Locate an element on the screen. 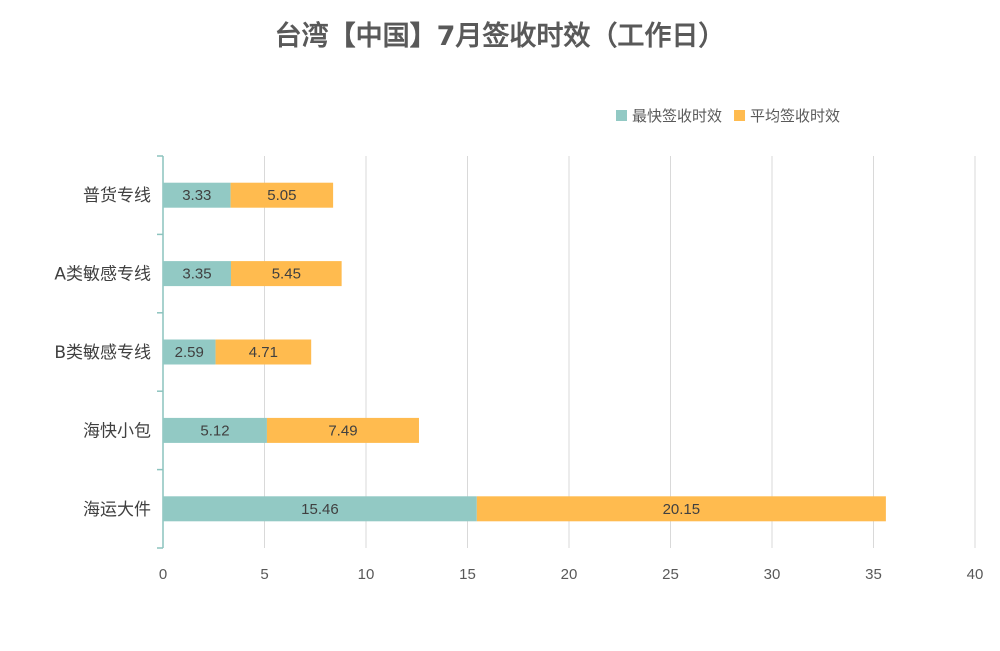 This screenshot has height=651, width=1000. data-label: 2.59 is located at coordinates (189, 352).